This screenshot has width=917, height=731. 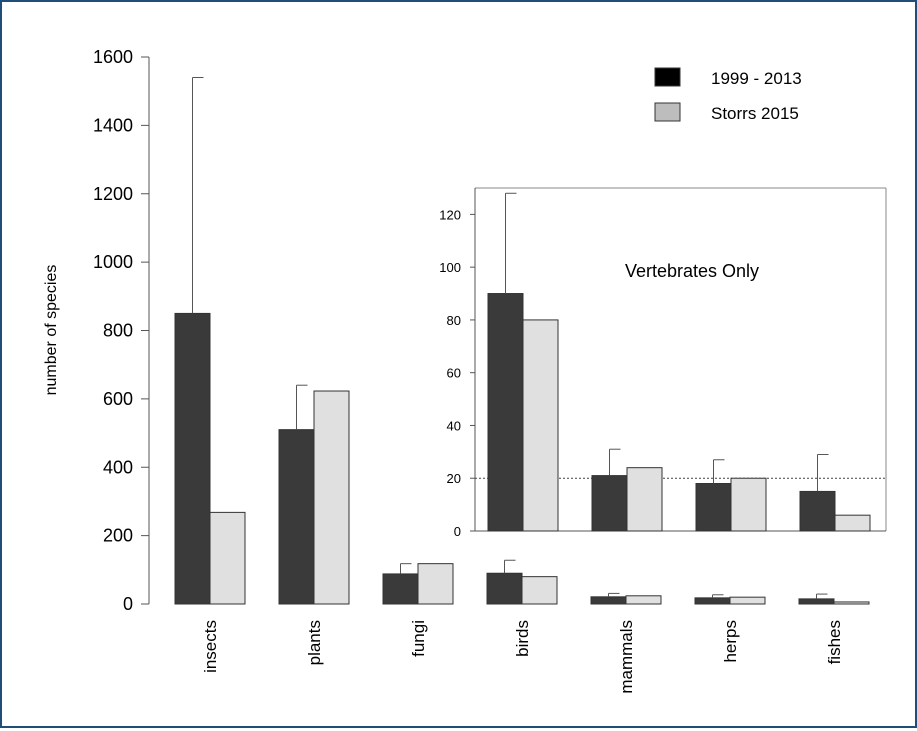 What do you see at coordinates (504, 588) in the screenshot?
I see `bar-series1-birds` at bounding box center [504, 588].